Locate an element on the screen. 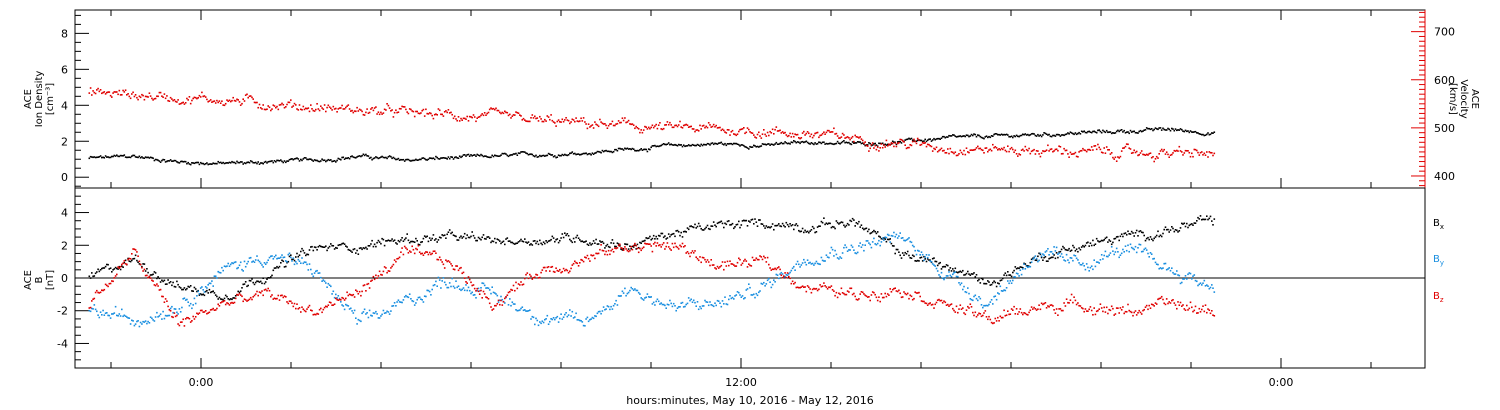 The image size is (1500, 410). b-field-legend: Bx By Bz is located at coordinates (1438, 261).